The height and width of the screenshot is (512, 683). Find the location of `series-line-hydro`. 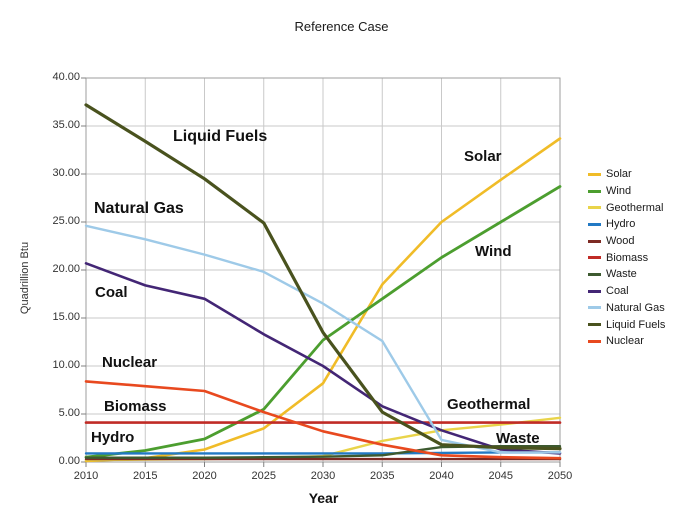

series-line-hydro is located at coordinates (323, 453).